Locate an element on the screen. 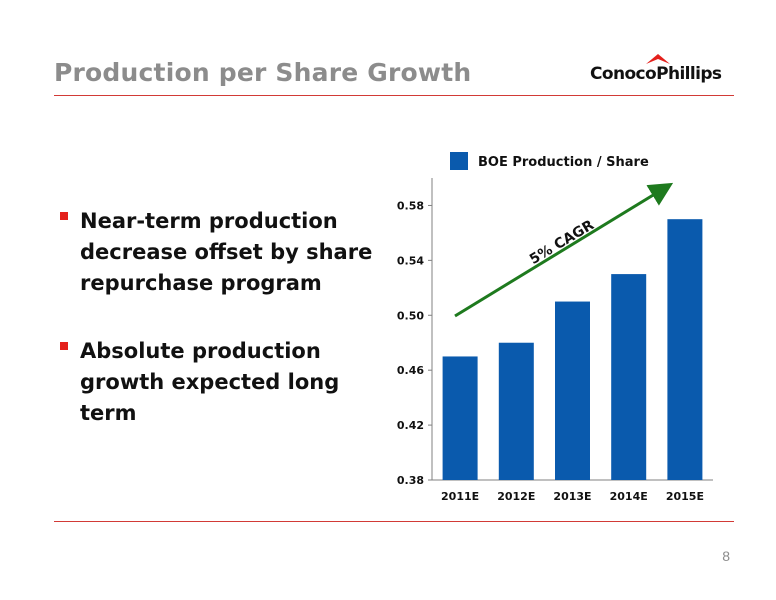 The width and height of the screenshot is (776, 600). y-tick-label: 0.38 is located at coordinates (410, 480).